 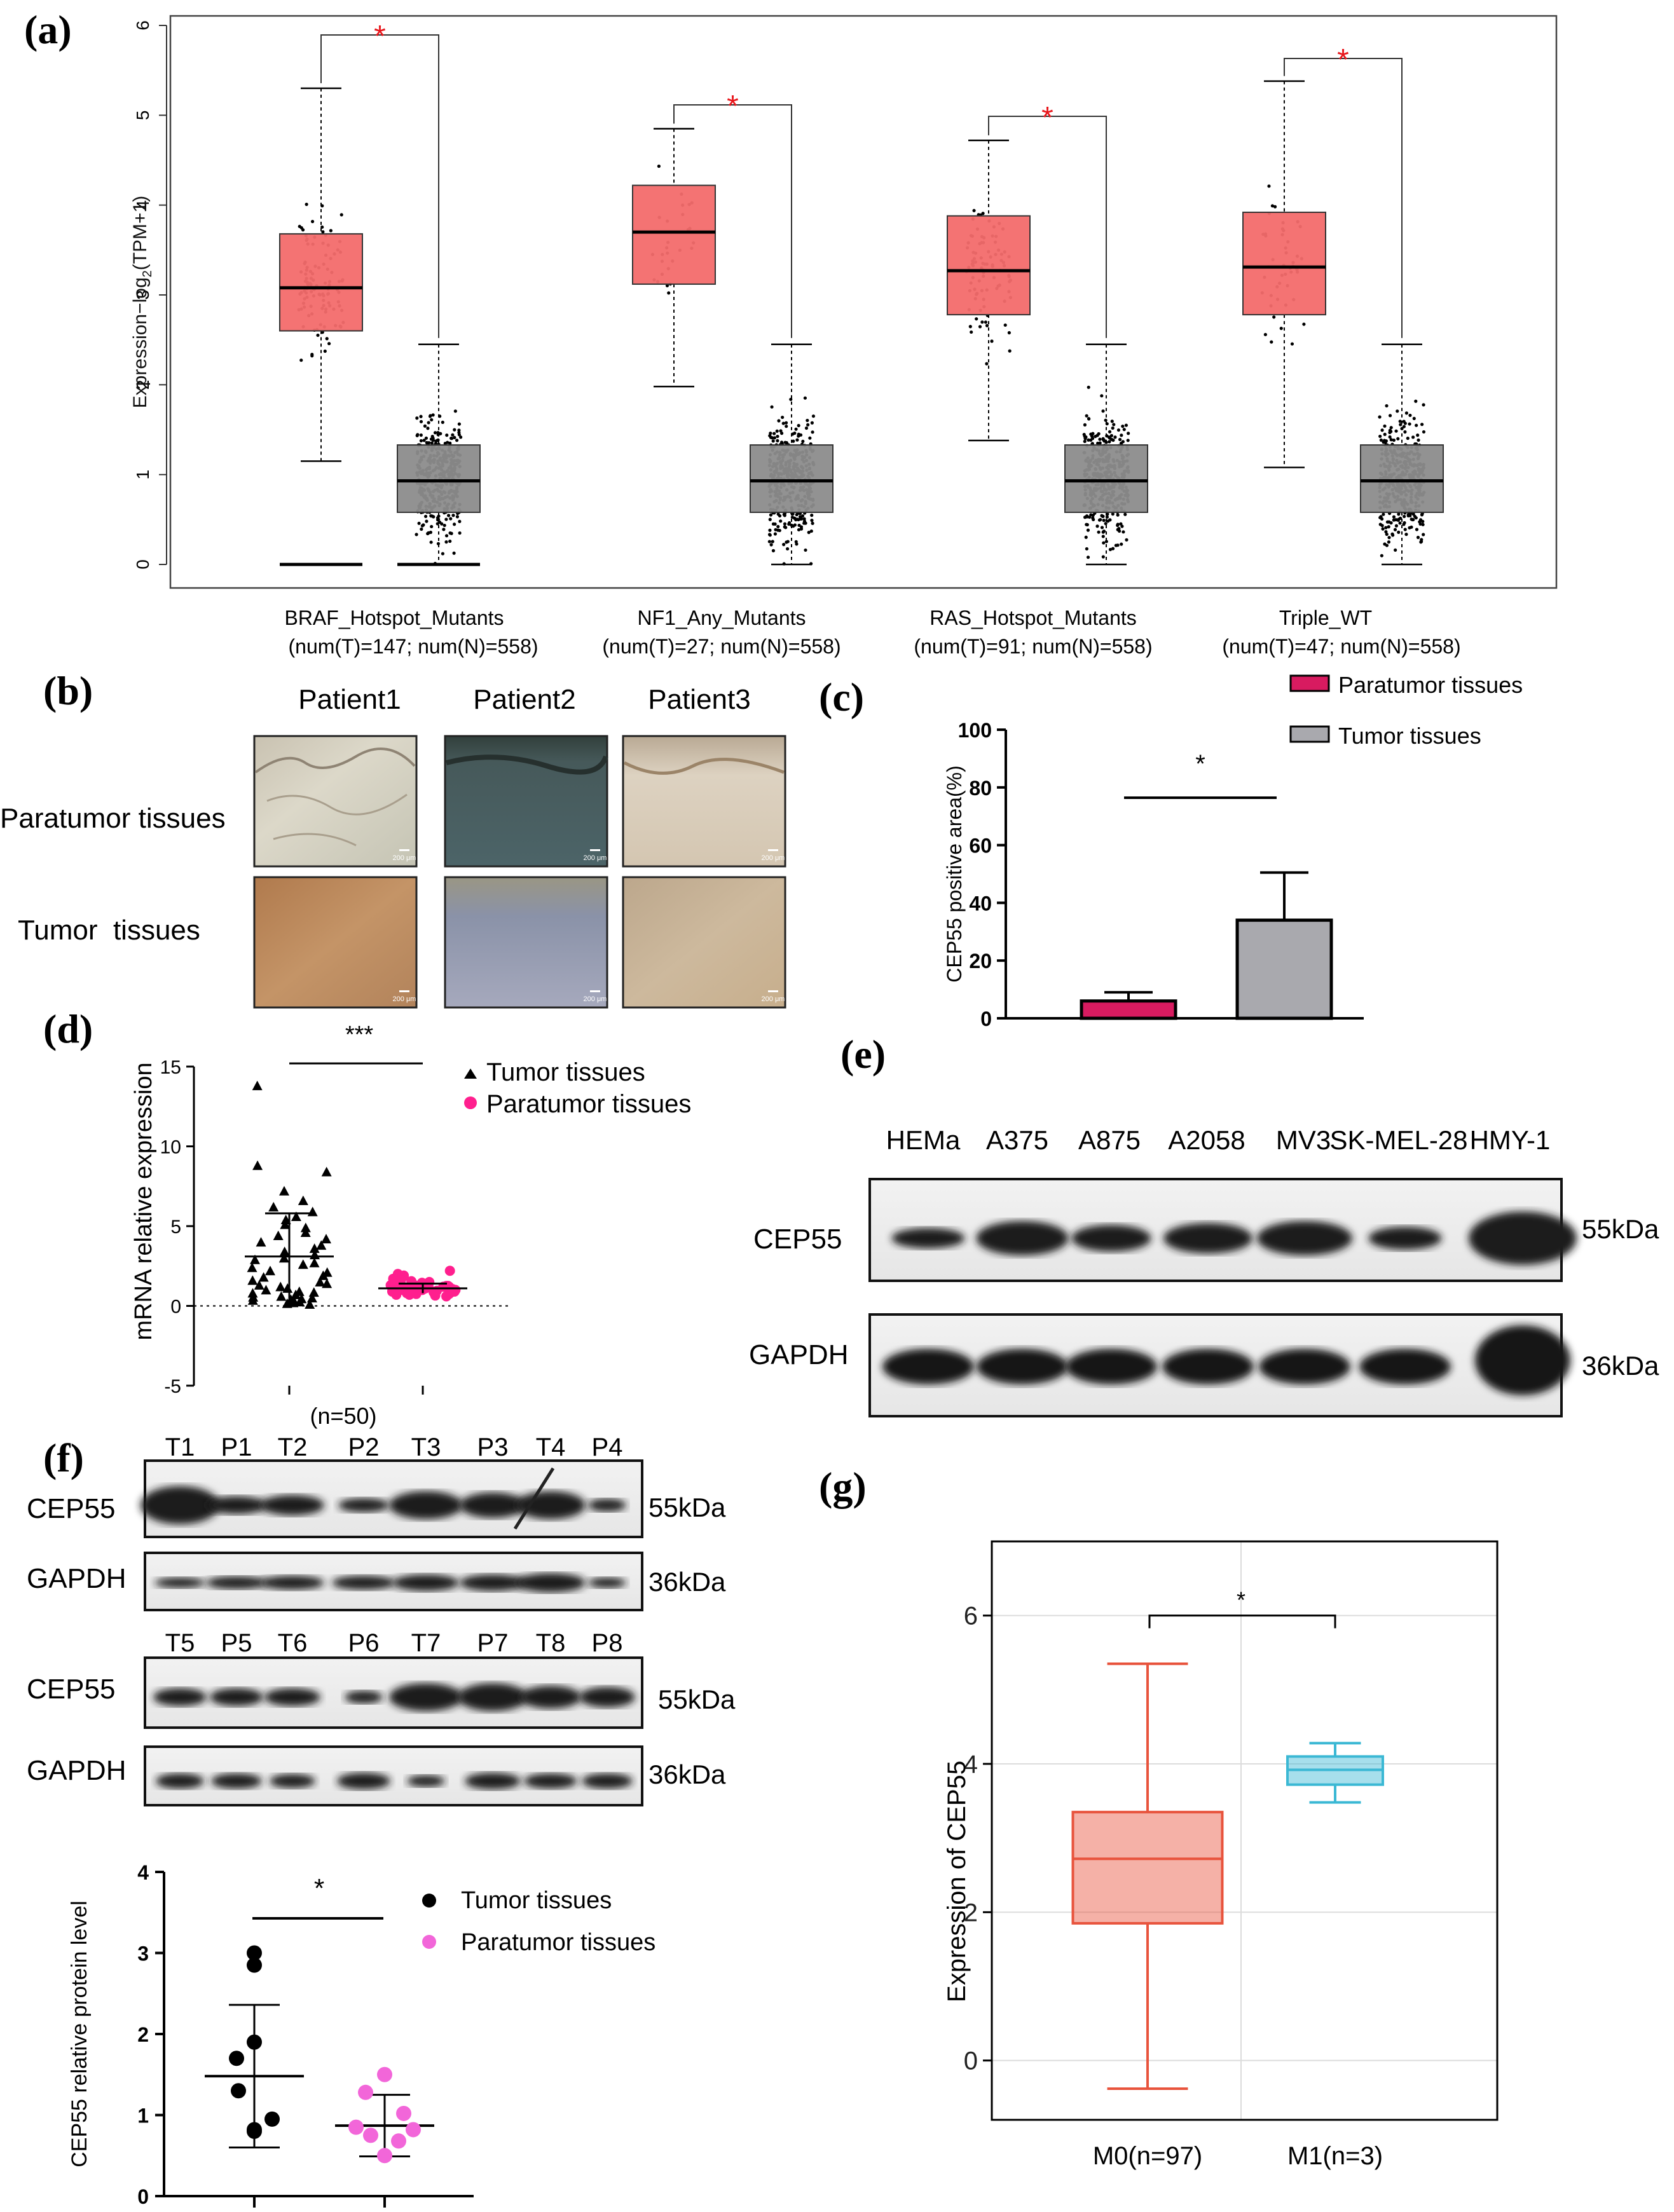 I want to click on normal-box, so click(x=792, y=479).